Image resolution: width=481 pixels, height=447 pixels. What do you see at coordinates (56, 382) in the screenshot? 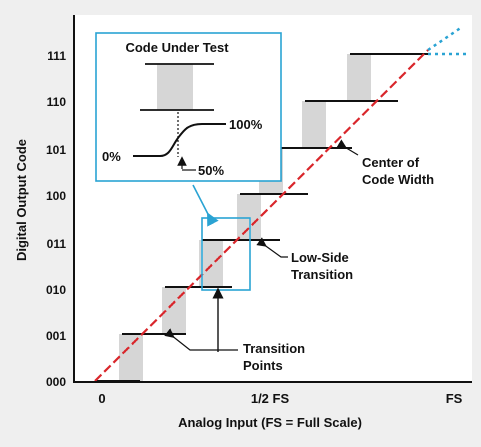
I see `y-tick-000: 000` at bounding box center [56, 382].